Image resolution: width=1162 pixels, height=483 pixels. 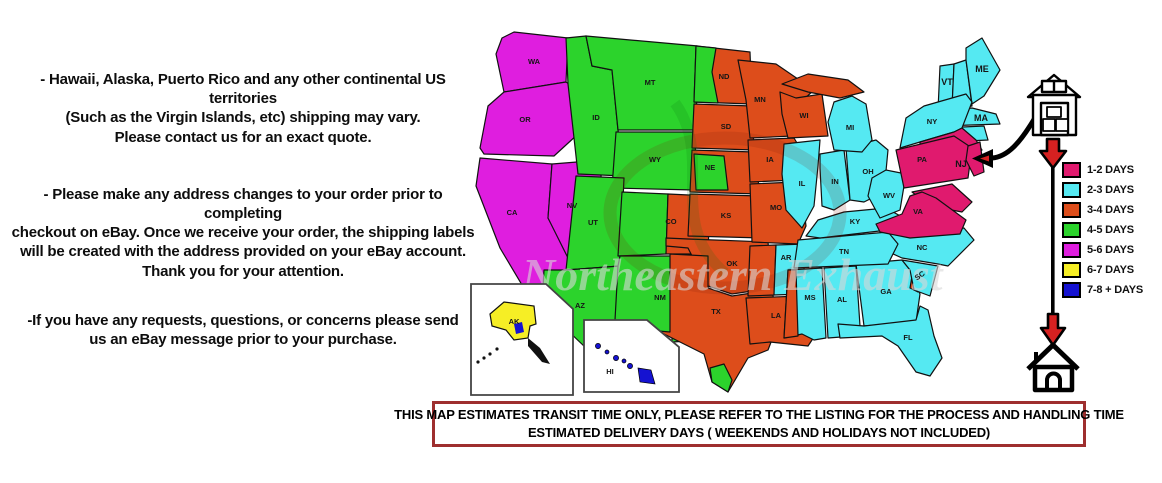 I want to click on state-ok, so click(x=719, y=266).